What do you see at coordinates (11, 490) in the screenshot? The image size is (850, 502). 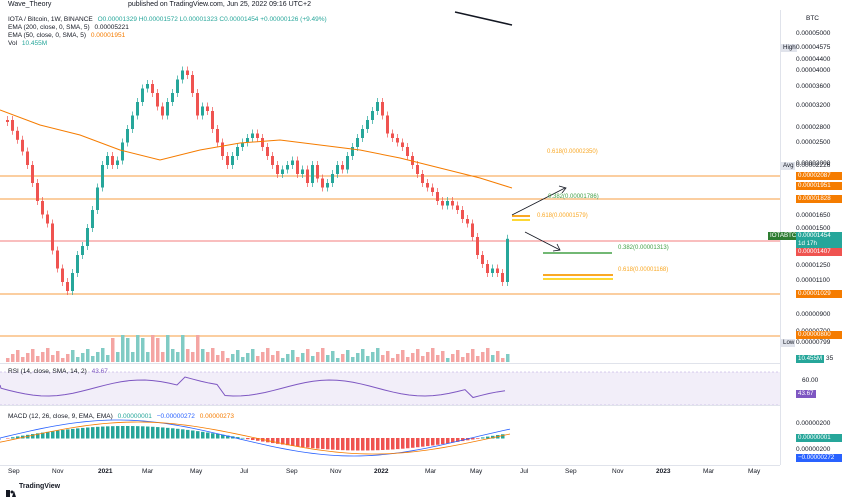 I see `tradingview-logo-icon` at bounding box center [11, 490].